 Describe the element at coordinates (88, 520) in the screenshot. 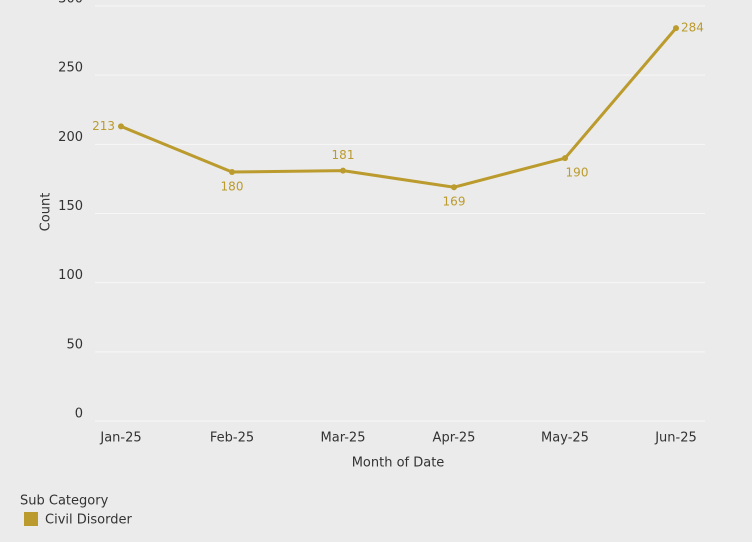

I see `legend-label: Civil Disorder` at that location.